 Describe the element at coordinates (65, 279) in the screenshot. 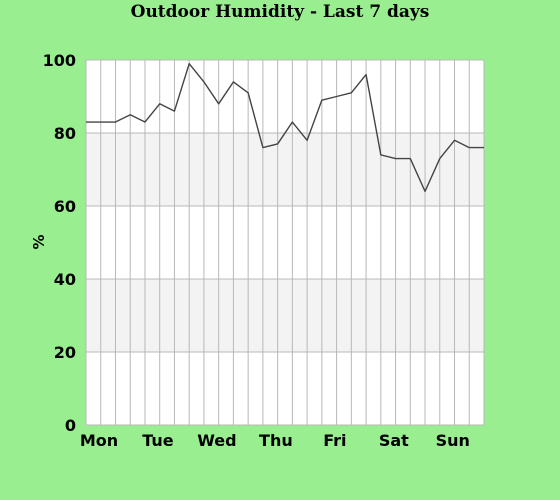

I see `y-tick-label-40: 40` at that location.